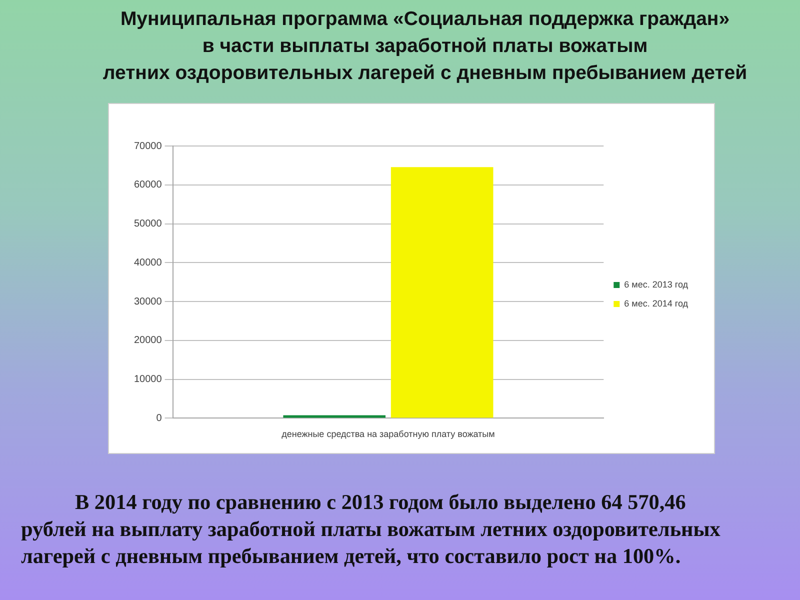 Image resolution: width=800 pixels, height=600 pixels. What do you see at coordinates (425, 46) in the screenshot?
I see `chart-title: Муниципальная программа «Социальная поддержка граждан» в части выплаты заработной платы вожатым летних оздоровительных лагерей с дневным пребыванием детей` at bounding box center [425, 46].